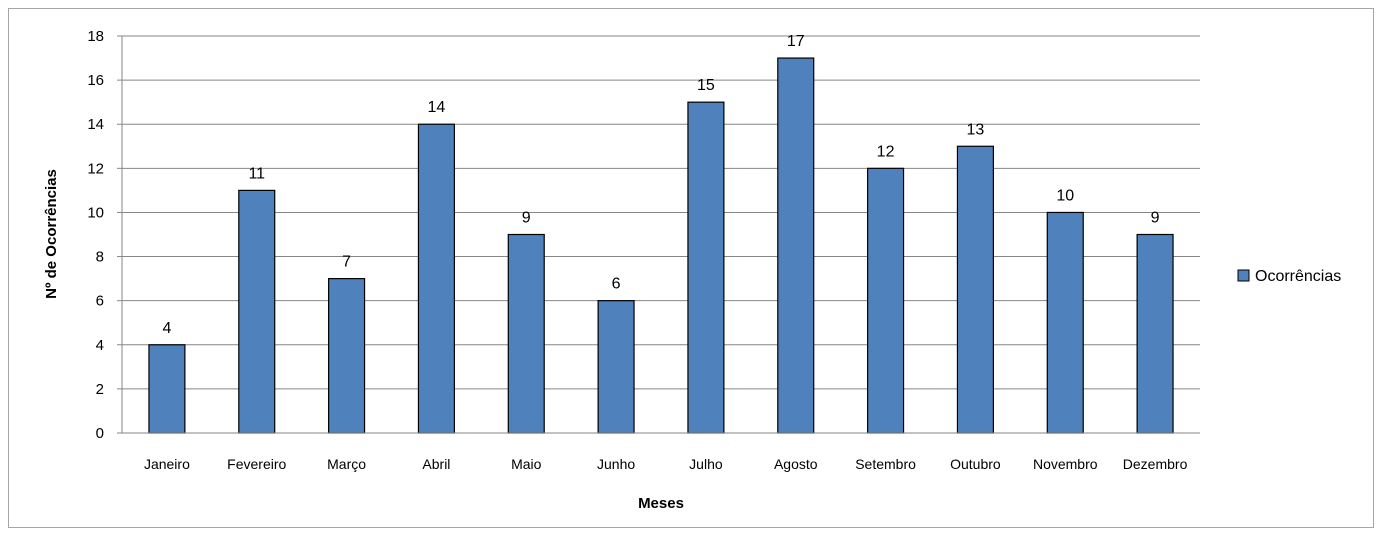 The width and height of the screenshot is (1379, 533). I want to click on legend-swatch, so click(1243, 275).